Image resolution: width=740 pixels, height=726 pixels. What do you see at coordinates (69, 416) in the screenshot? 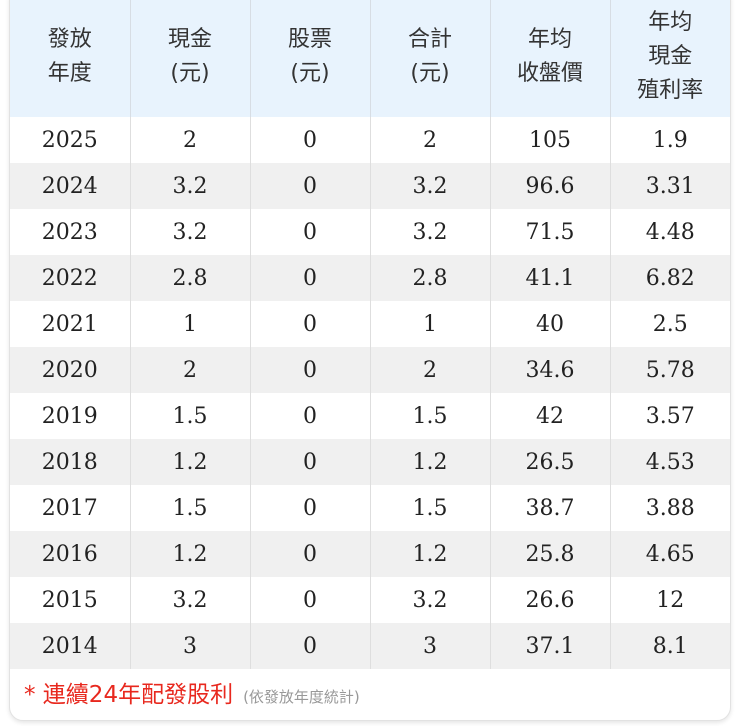
I see `cell-year: 2019` at bounding box center [69, 416].